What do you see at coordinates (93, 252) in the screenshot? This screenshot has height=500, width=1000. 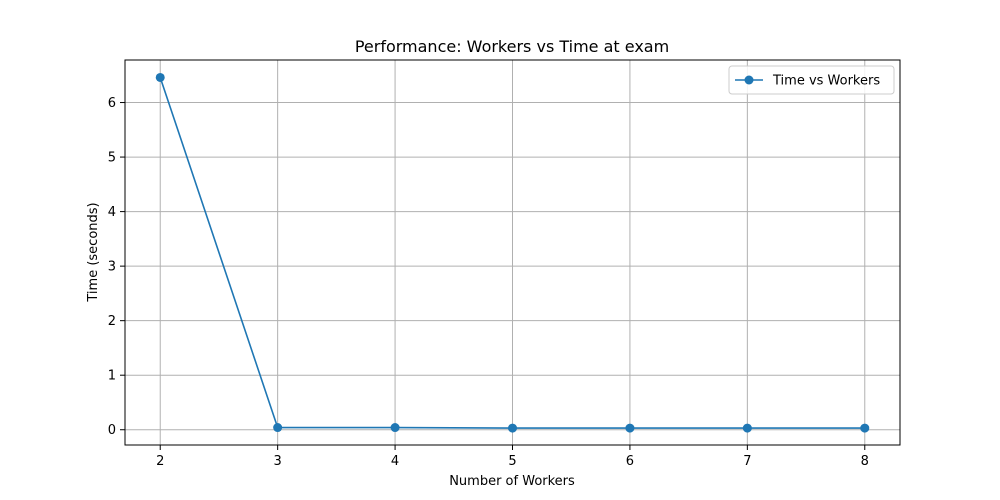 I see `y-axis-label: Time (seconds)` at bounding box center [93, 252].